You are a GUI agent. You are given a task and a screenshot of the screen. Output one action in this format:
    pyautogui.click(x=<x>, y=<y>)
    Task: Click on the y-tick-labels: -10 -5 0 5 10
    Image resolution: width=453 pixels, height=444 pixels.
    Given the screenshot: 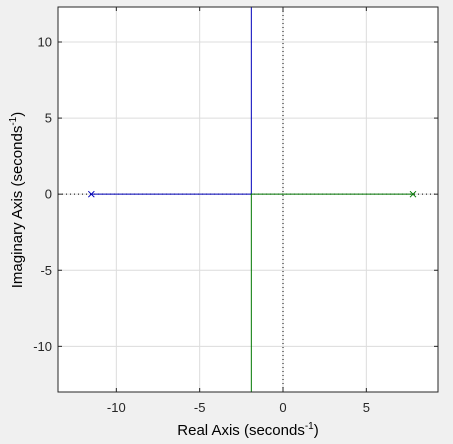 What is the action you would take?
    pyautogui.click(x=42, y=194)
    